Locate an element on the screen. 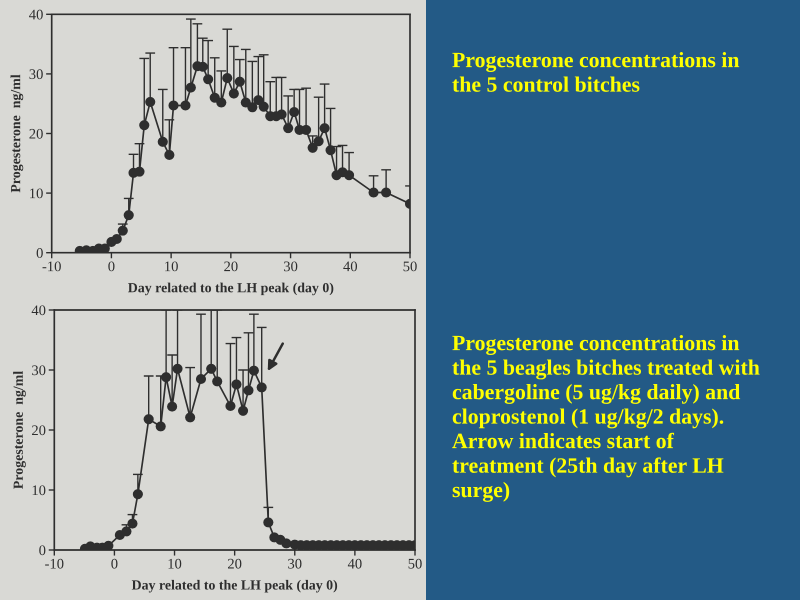 The image size is (800, 600). text: Progesterone concentrations in the 5 beagles bitches treated with cabergoline (5 ug/kg daily) and cloprostenol (1 ug/kg/2 days). Arrow indicates start of treatment (25th day after LH surge) is located at coordinates (606, 418).